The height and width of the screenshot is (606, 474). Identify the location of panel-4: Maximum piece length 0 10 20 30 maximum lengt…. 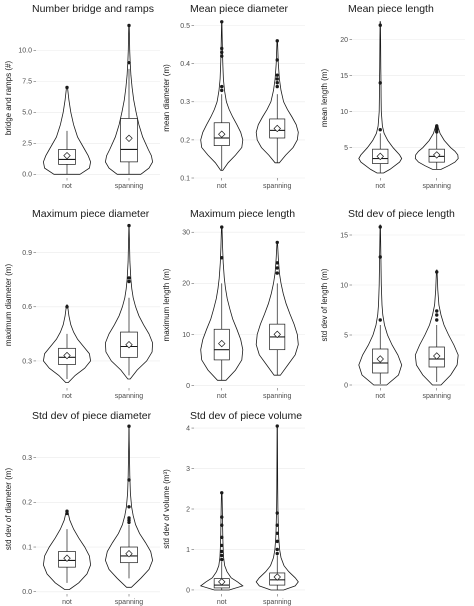
(233, 304).